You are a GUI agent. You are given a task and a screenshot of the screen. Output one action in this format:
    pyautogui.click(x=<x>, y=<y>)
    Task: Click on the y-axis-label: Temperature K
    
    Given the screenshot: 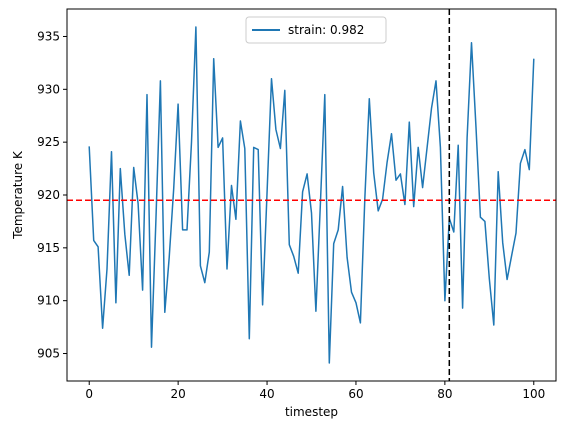 What is the action you would take?
    pyautogui.click(x=18, y=195)
    